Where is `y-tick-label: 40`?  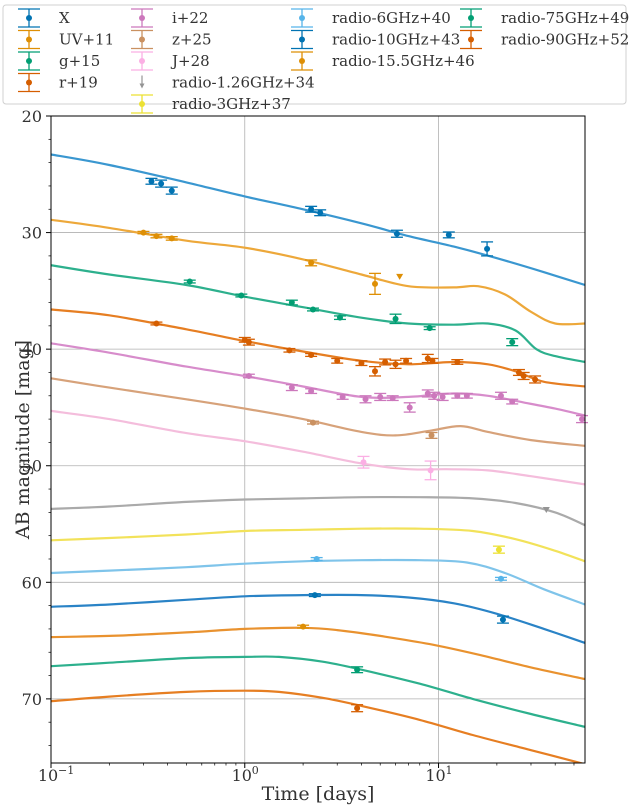
y-tick-label: 40 is located at coordinates (32, 349).